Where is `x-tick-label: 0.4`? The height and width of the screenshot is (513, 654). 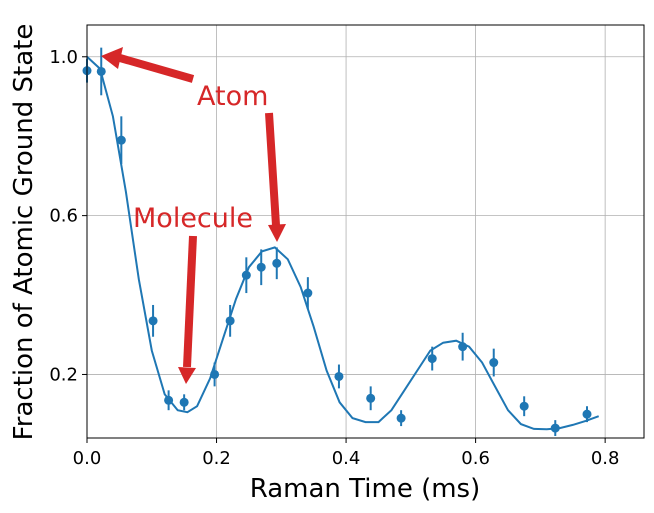
x-tick-label: 0.4 is located at coordinates (346, 458).